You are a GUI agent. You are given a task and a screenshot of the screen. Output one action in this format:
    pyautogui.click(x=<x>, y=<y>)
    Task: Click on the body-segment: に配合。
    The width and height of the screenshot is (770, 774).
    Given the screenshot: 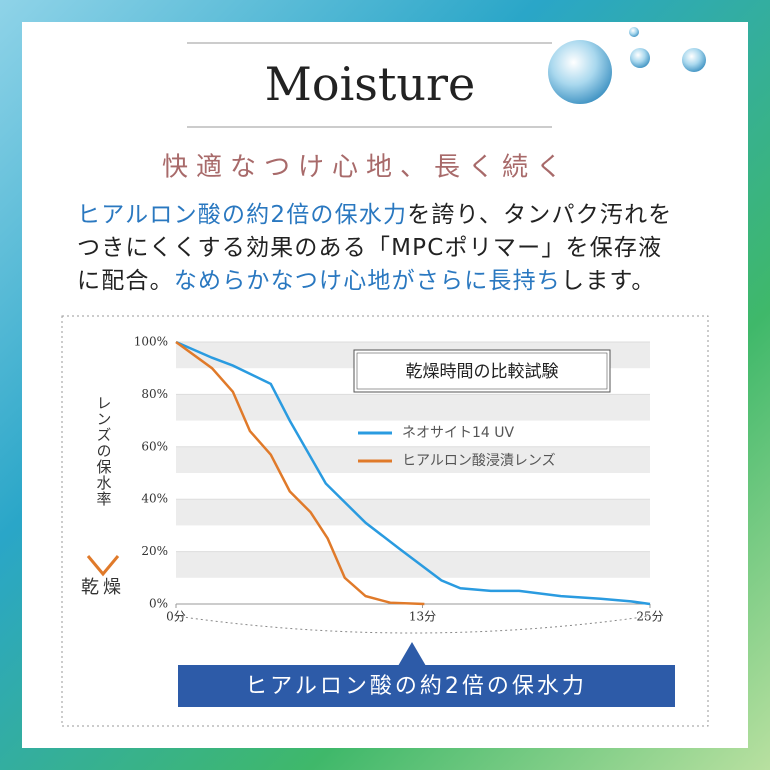 What is the action you would take?
    pyautogui.click(x=125, y=281)
    